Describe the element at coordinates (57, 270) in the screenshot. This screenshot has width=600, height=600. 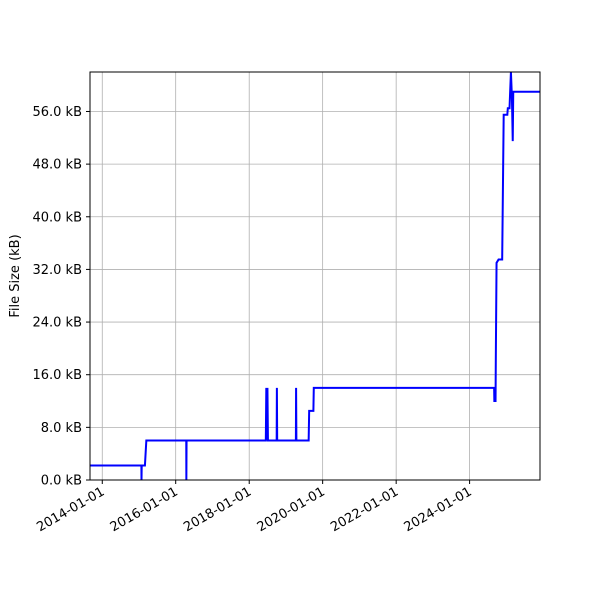
I see `y-tick-label: 32.0 kB` at that location.